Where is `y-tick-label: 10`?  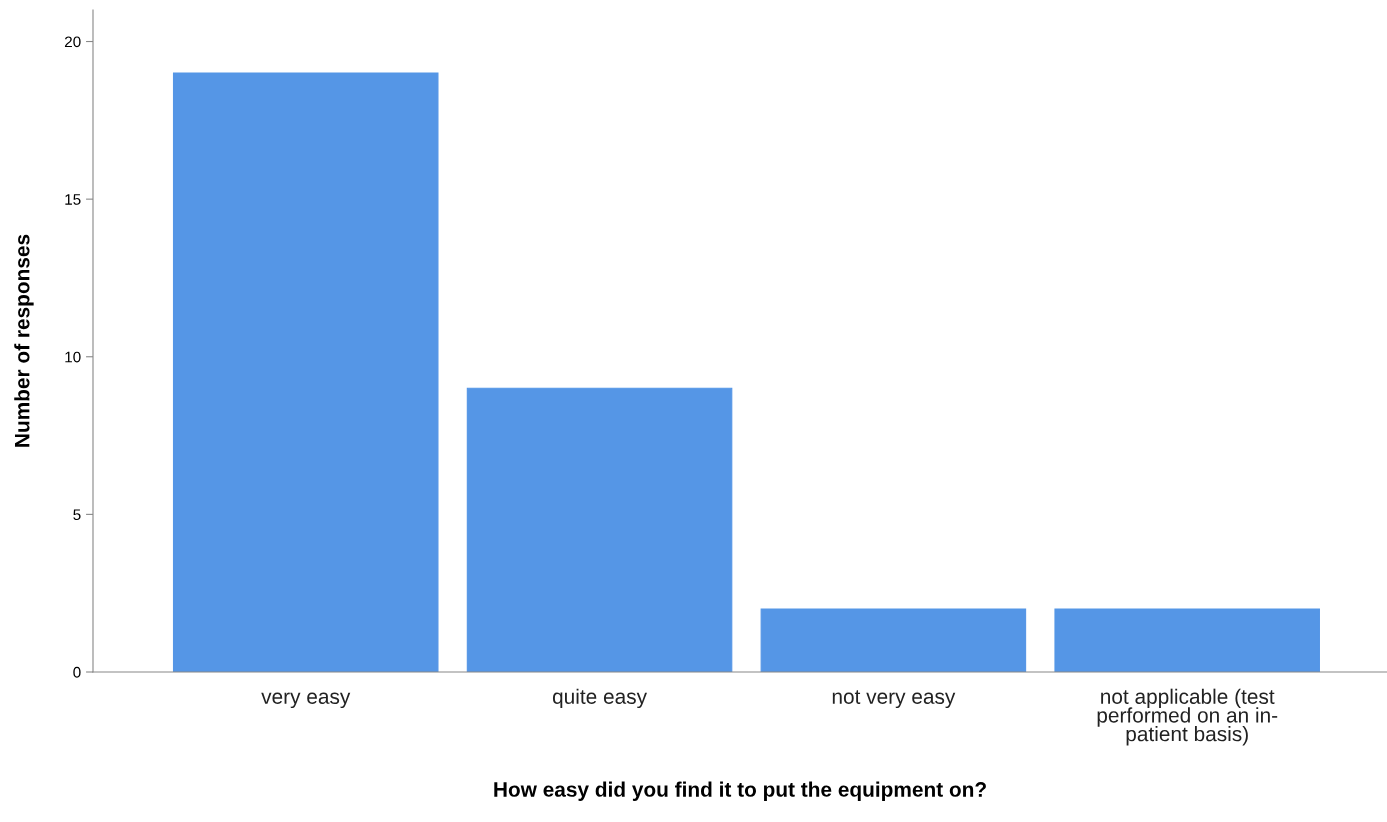 y-tick-label: 10 is located at coordinates (73, 357).